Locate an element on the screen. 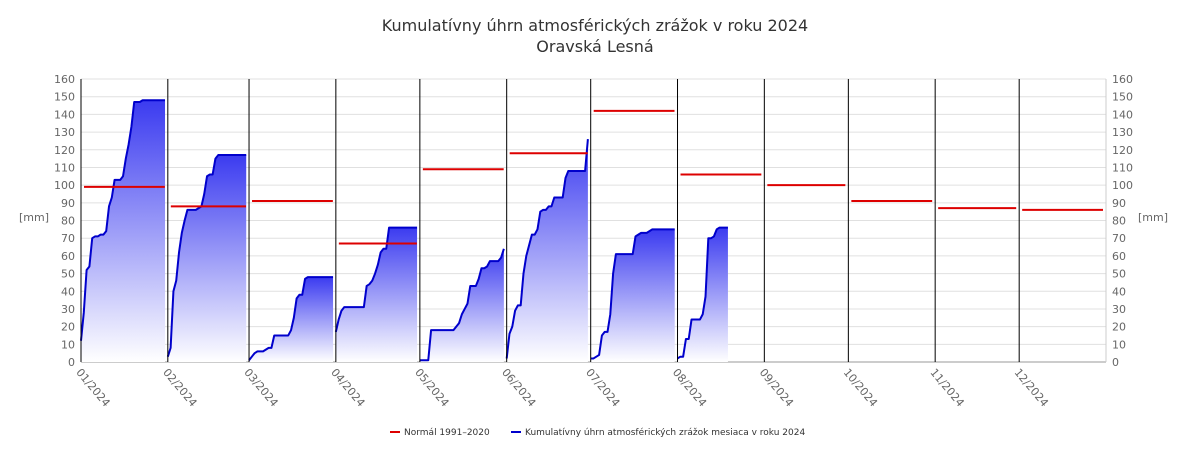 The height and width of the screenshot is (461, 1191). x-tick-label: 08/2024 is located at coordinates (689, 387).